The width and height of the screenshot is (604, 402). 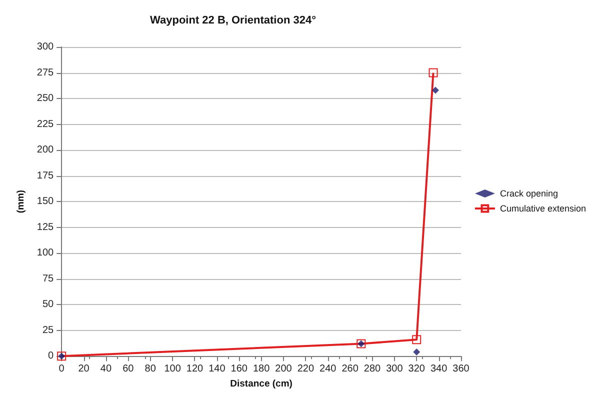 What do you see at coordinates (128, 369) in the screenshot?
I see `x-tick-label: 60` at bounding box center [128, 369].